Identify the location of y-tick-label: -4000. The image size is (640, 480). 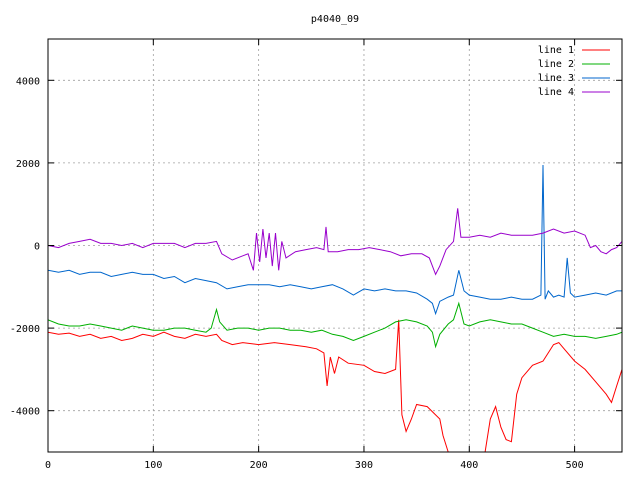
(25, 412).